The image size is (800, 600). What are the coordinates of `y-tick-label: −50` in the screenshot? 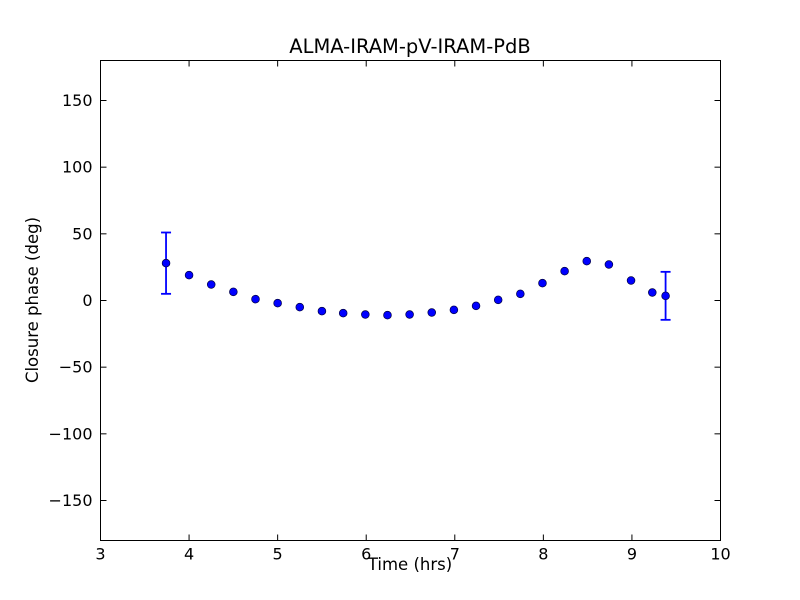 It's located at (76, 367).